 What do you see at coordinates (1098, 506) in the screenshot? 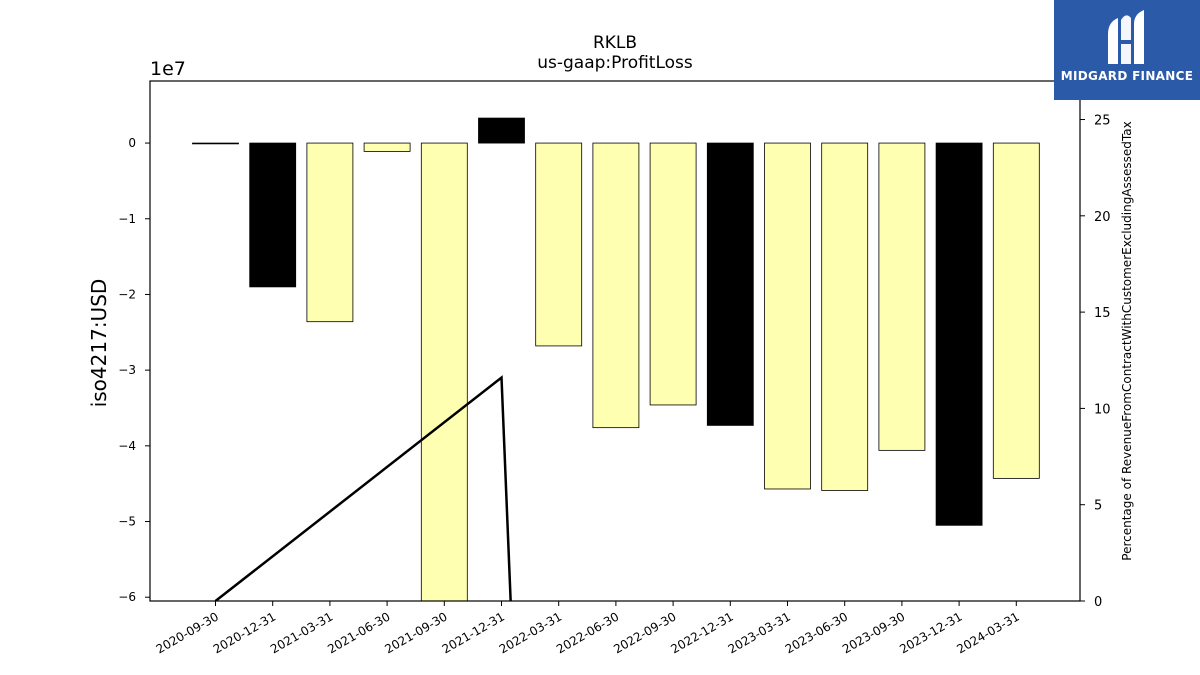
I see `y2-tick-label: 5` at bounding box center [1098, 506].